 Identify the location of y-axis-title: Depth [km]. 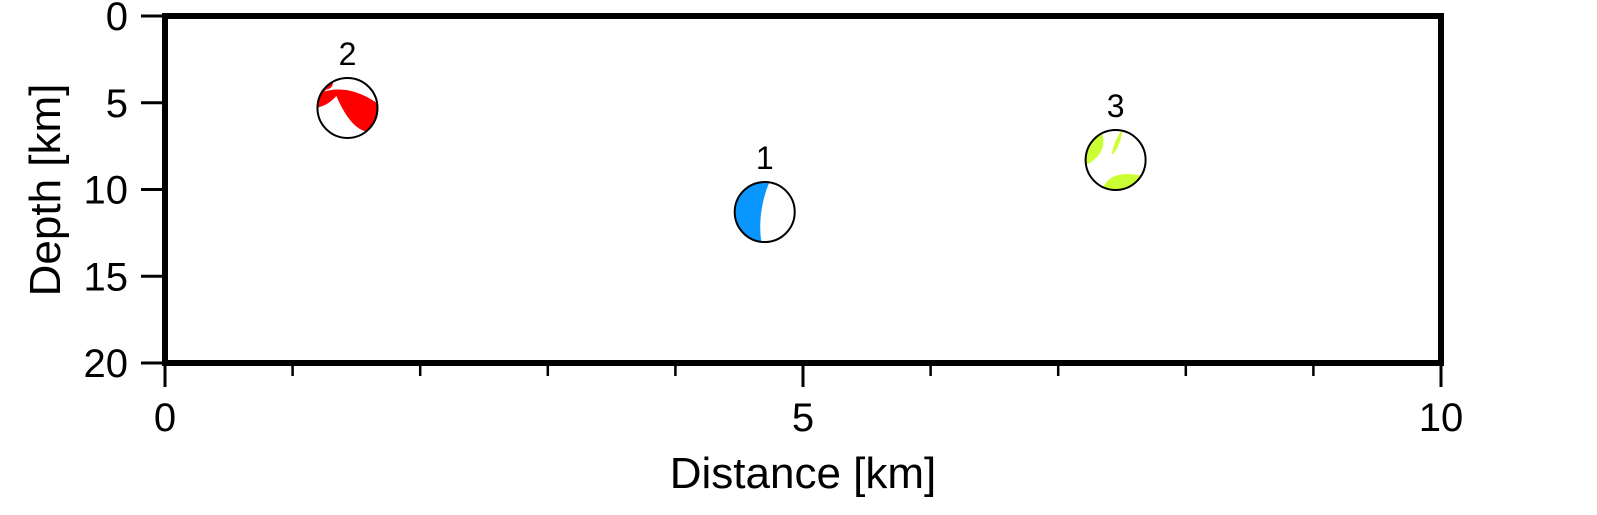
(45, 190).